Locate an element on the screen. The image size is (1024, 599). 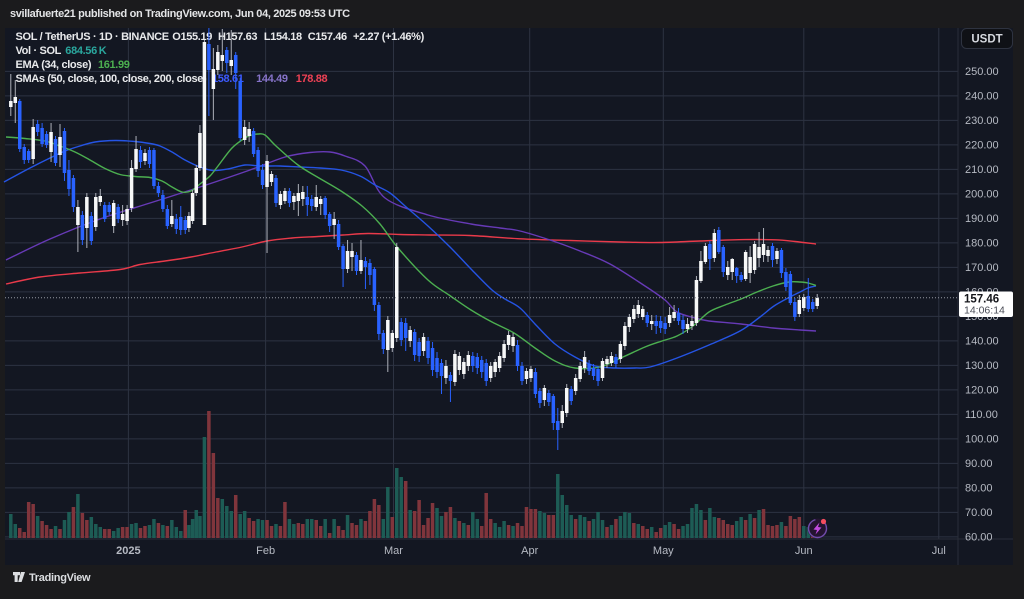
svg-text: O155.19 is located at coordinates (192, 37).